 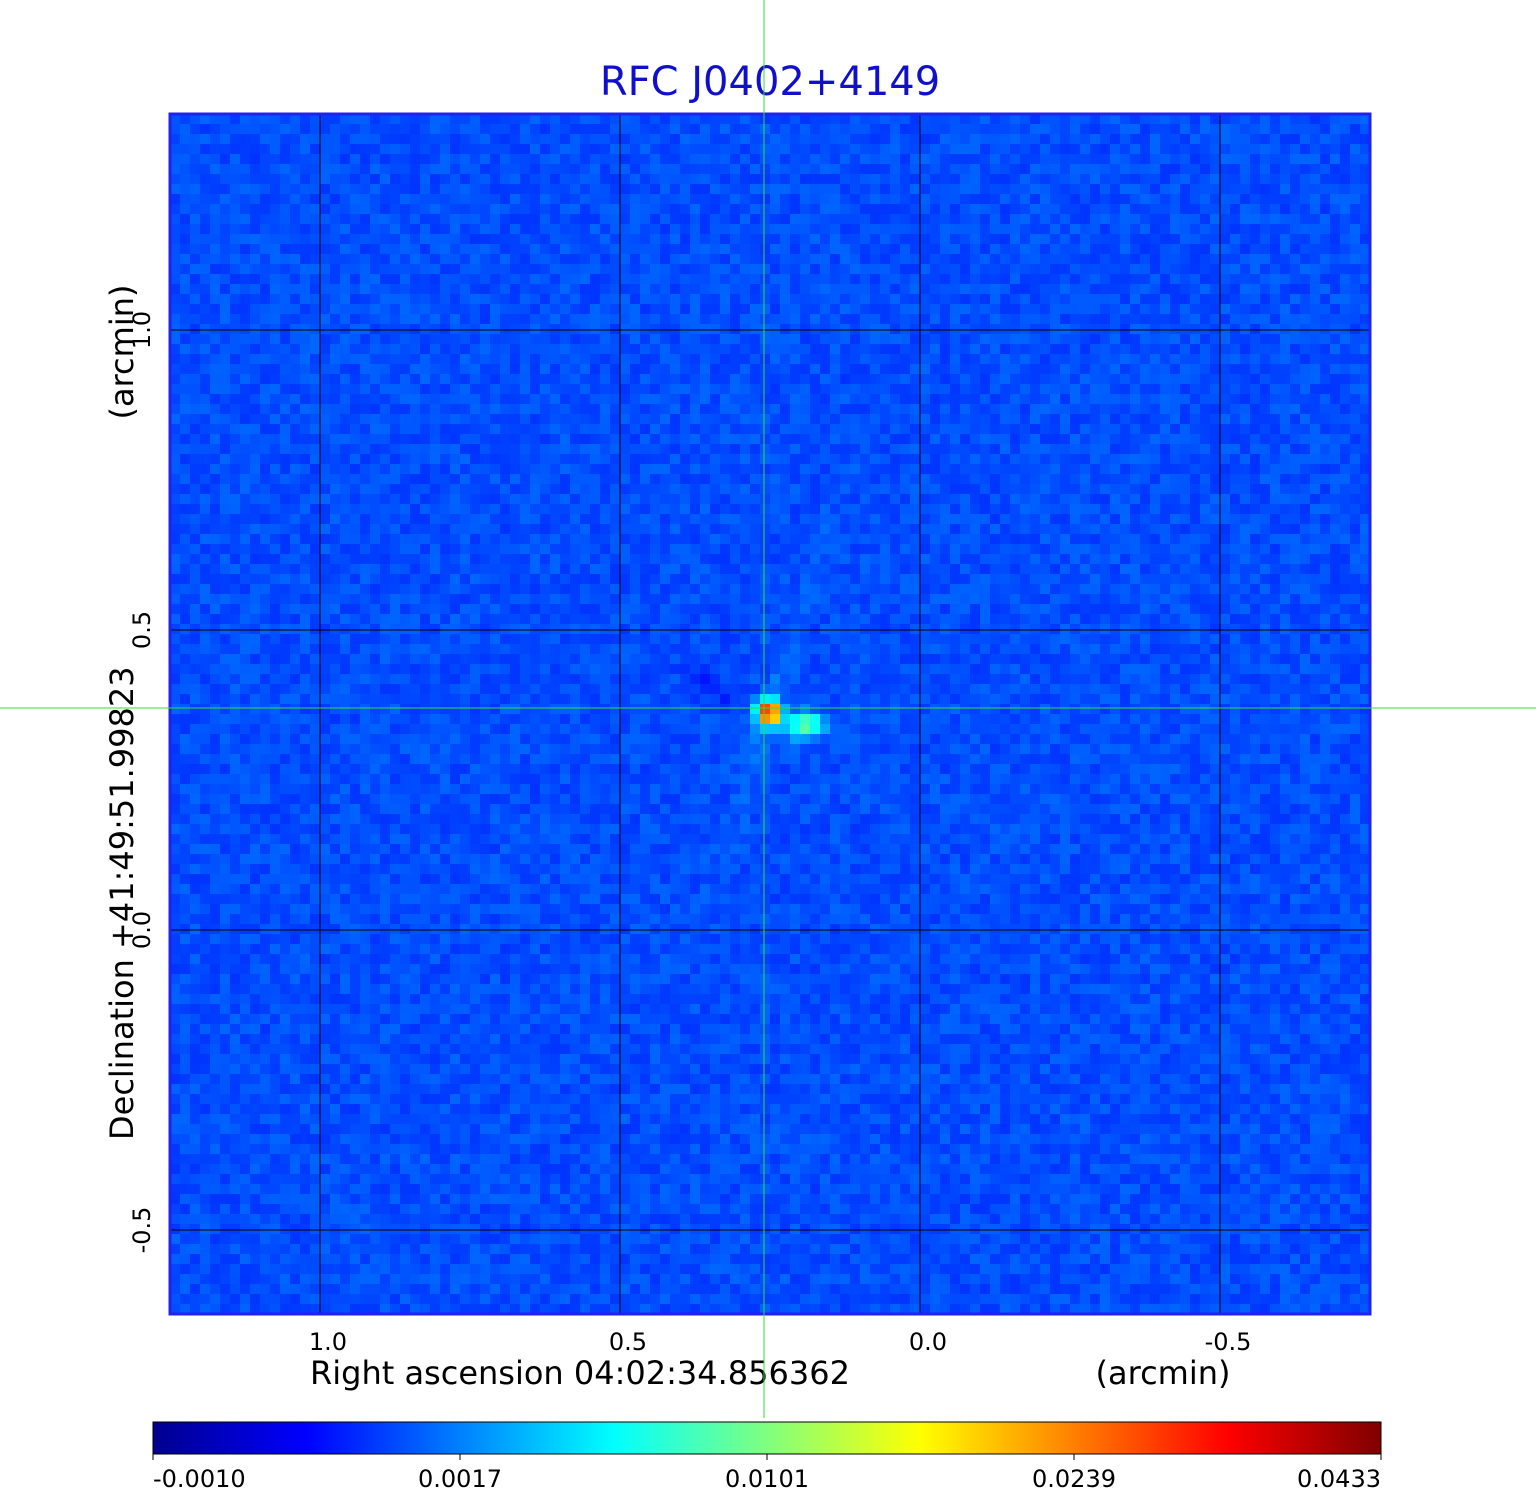 What do you see at coordinates (142, 930) in the screenshot?
I see `y-tick-label: 0.0` at bounding box center [142, 930].